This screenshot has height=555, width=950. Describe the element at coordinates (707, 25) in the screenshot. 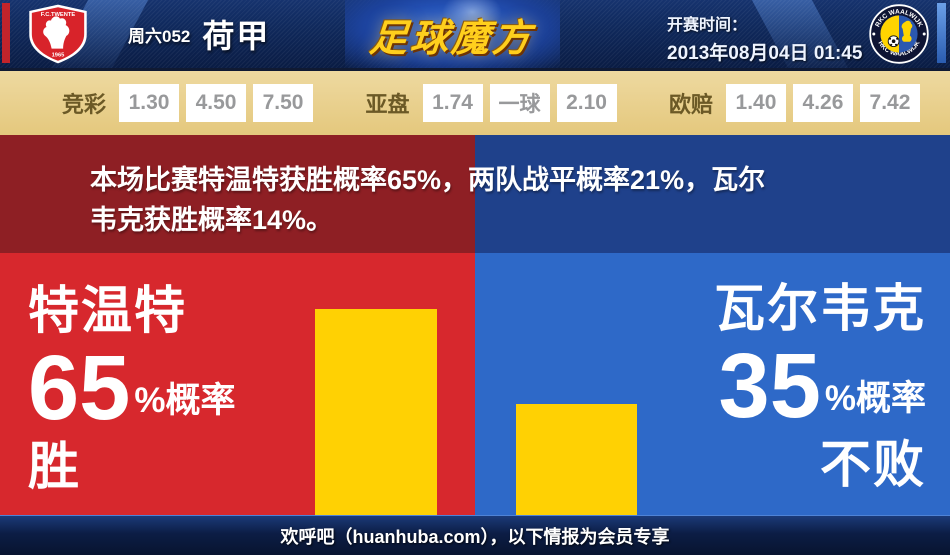

I see `kickoff-label: 开赛时间：` at that location.